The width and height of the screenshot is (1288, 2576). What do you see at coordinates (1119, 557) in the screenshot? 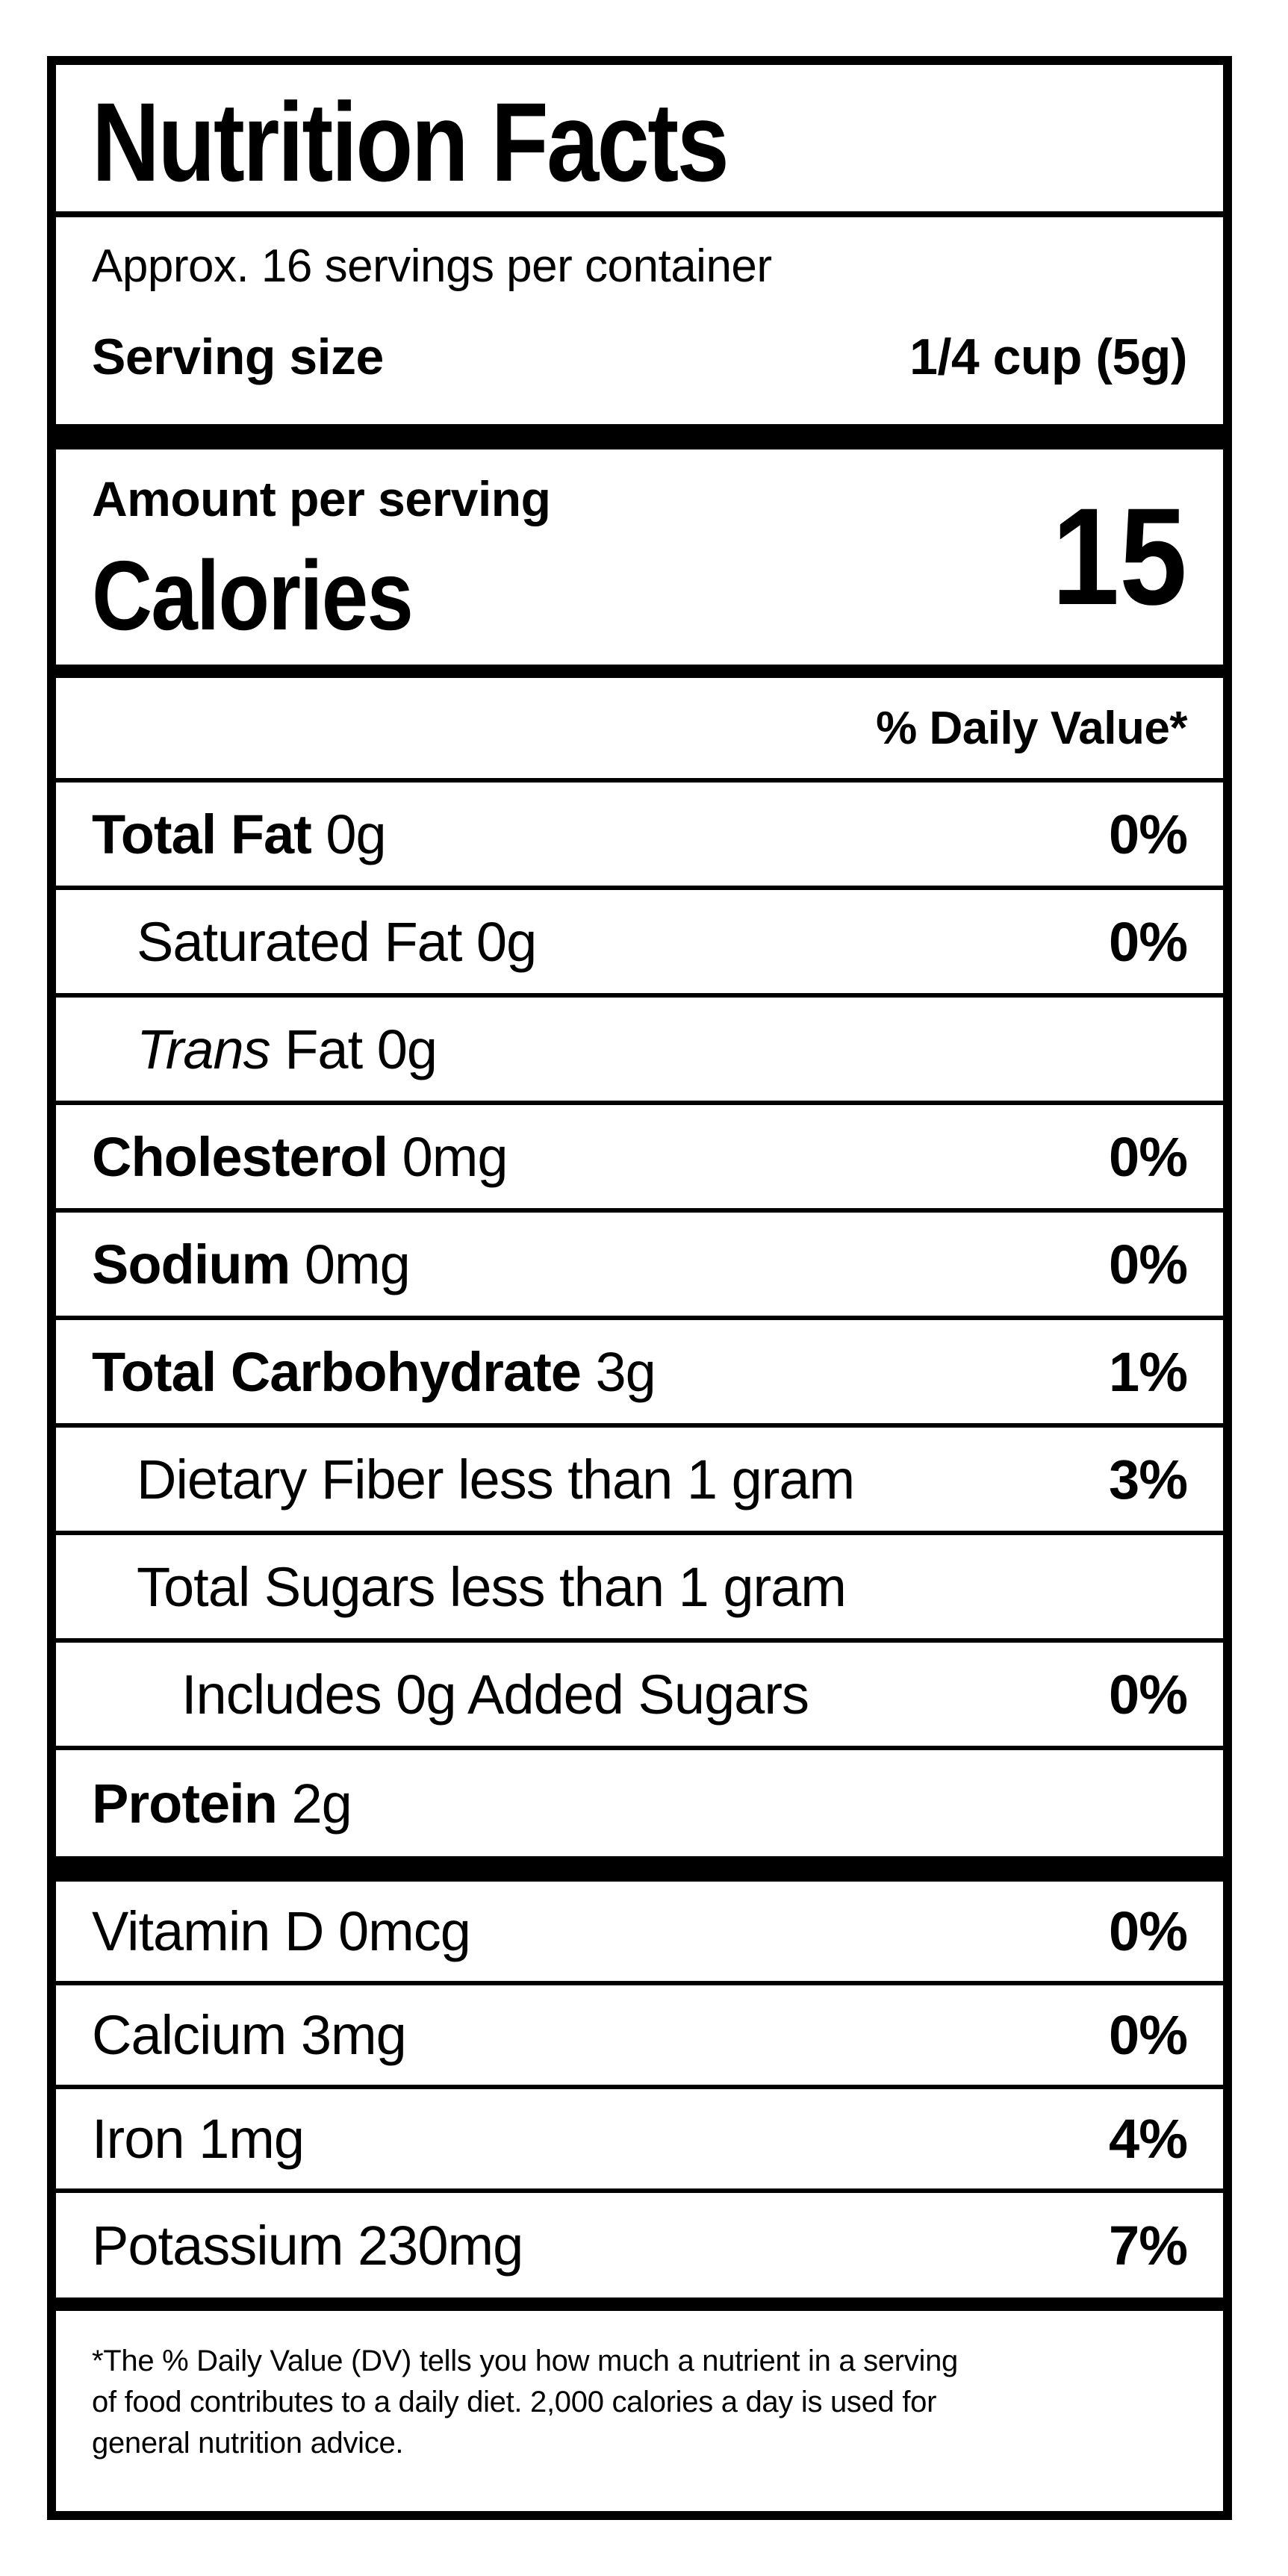
I see `calories-value: 15` at bounding box center [1119, 557].